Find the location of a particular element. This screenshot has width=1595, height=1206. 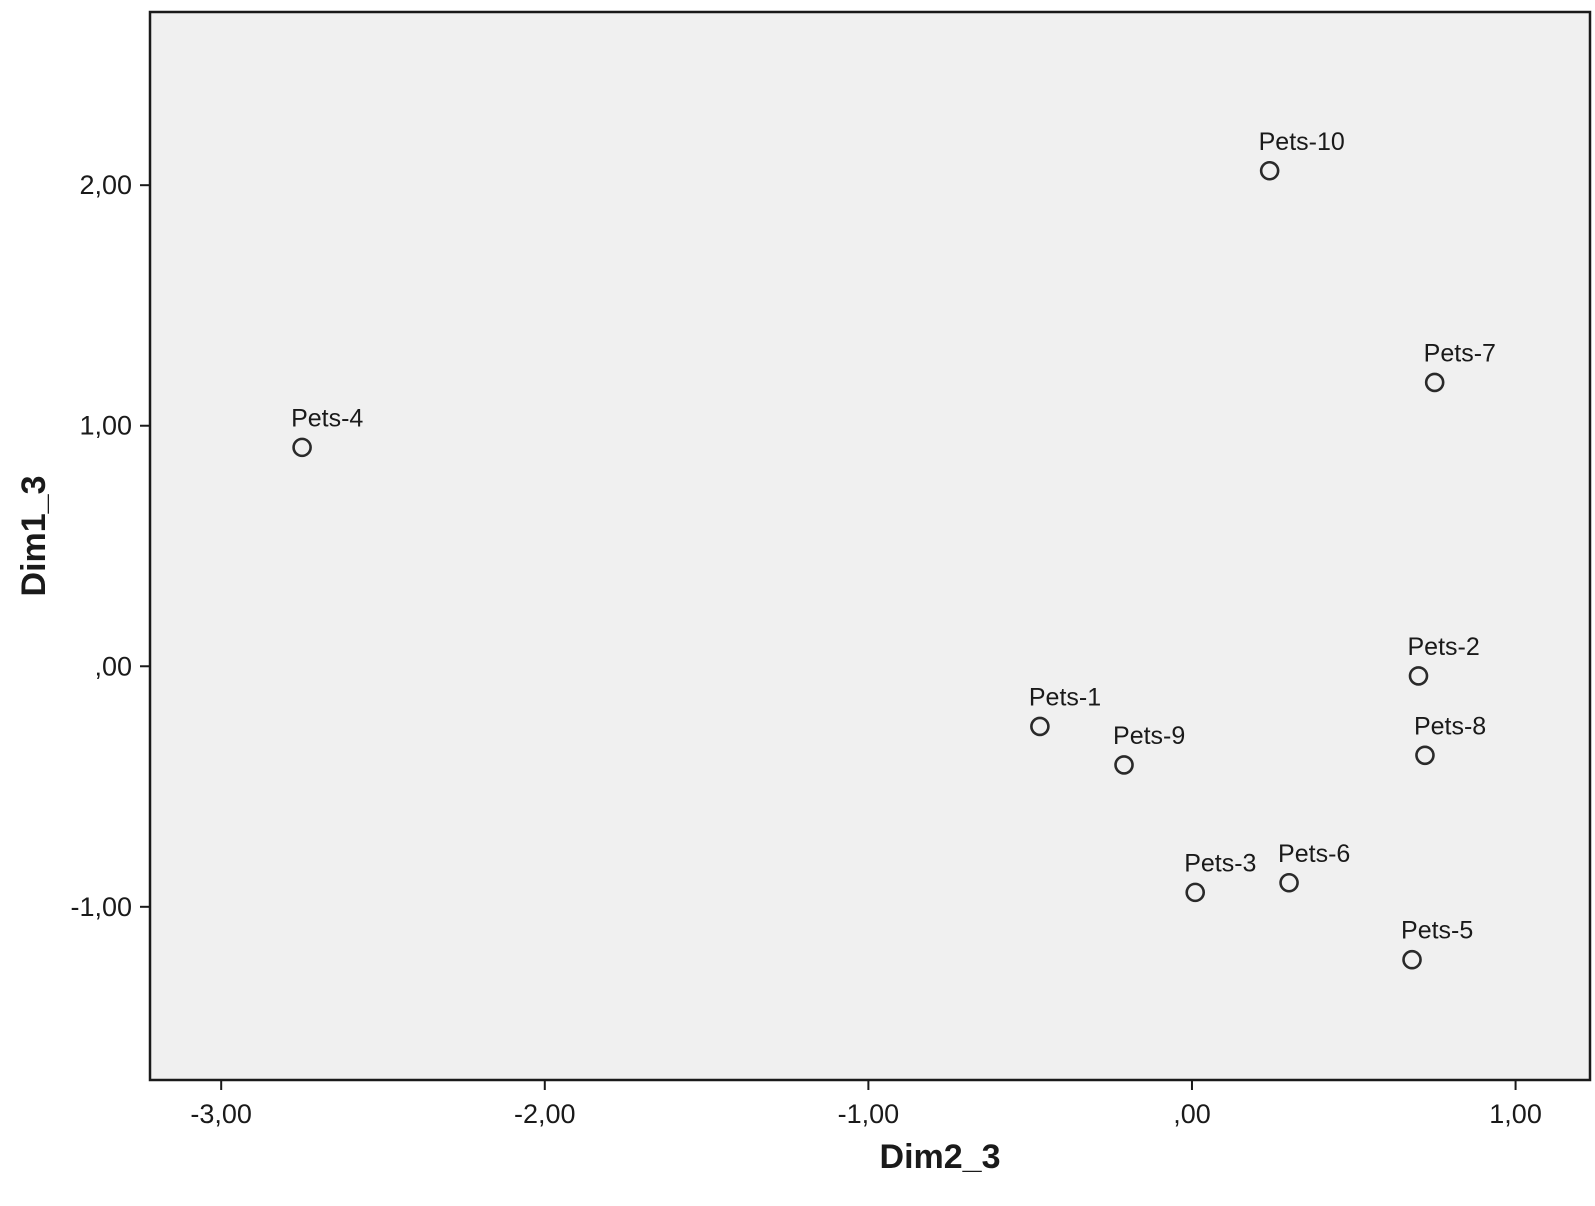

point-label: Pets-9 is located at coordinates (1149, 736).